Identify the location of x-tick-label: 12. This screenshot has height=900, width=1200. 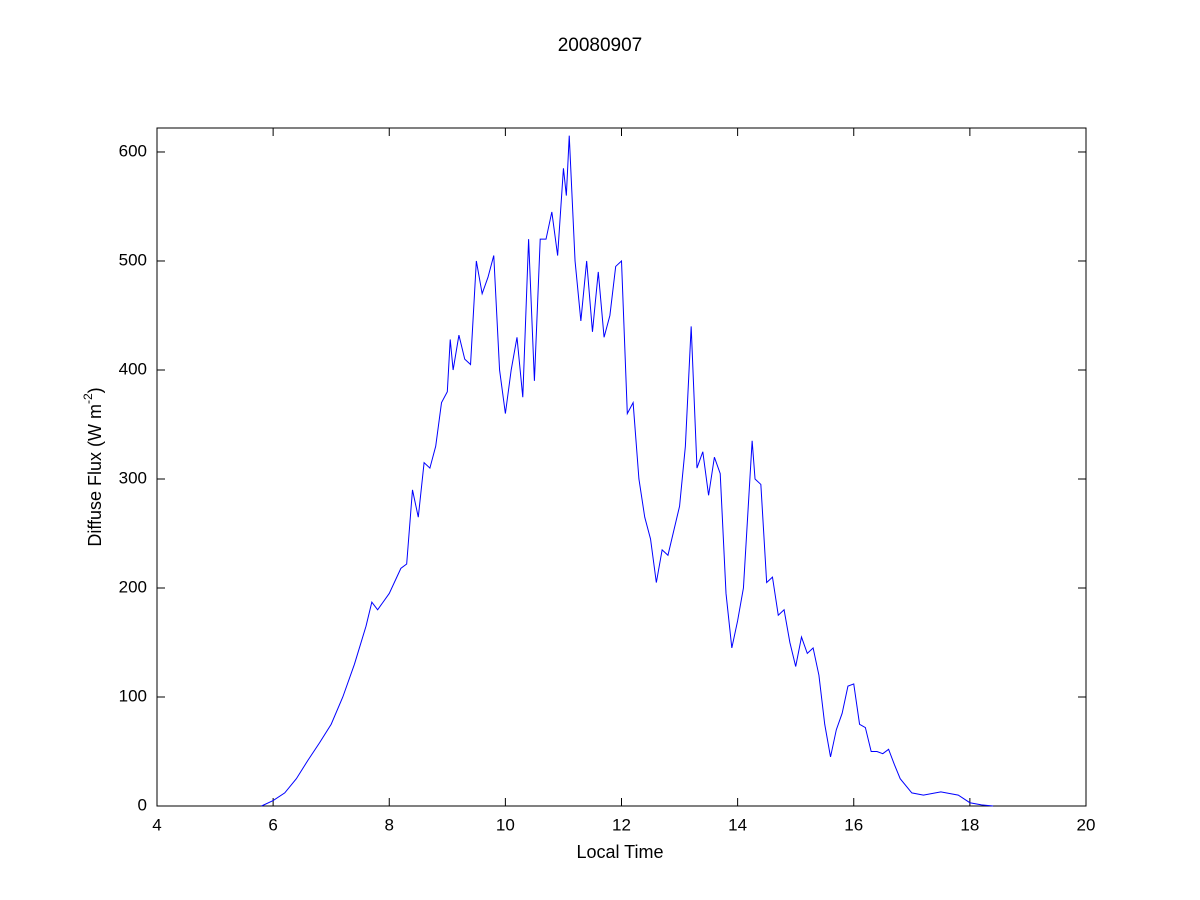
(621, 824).